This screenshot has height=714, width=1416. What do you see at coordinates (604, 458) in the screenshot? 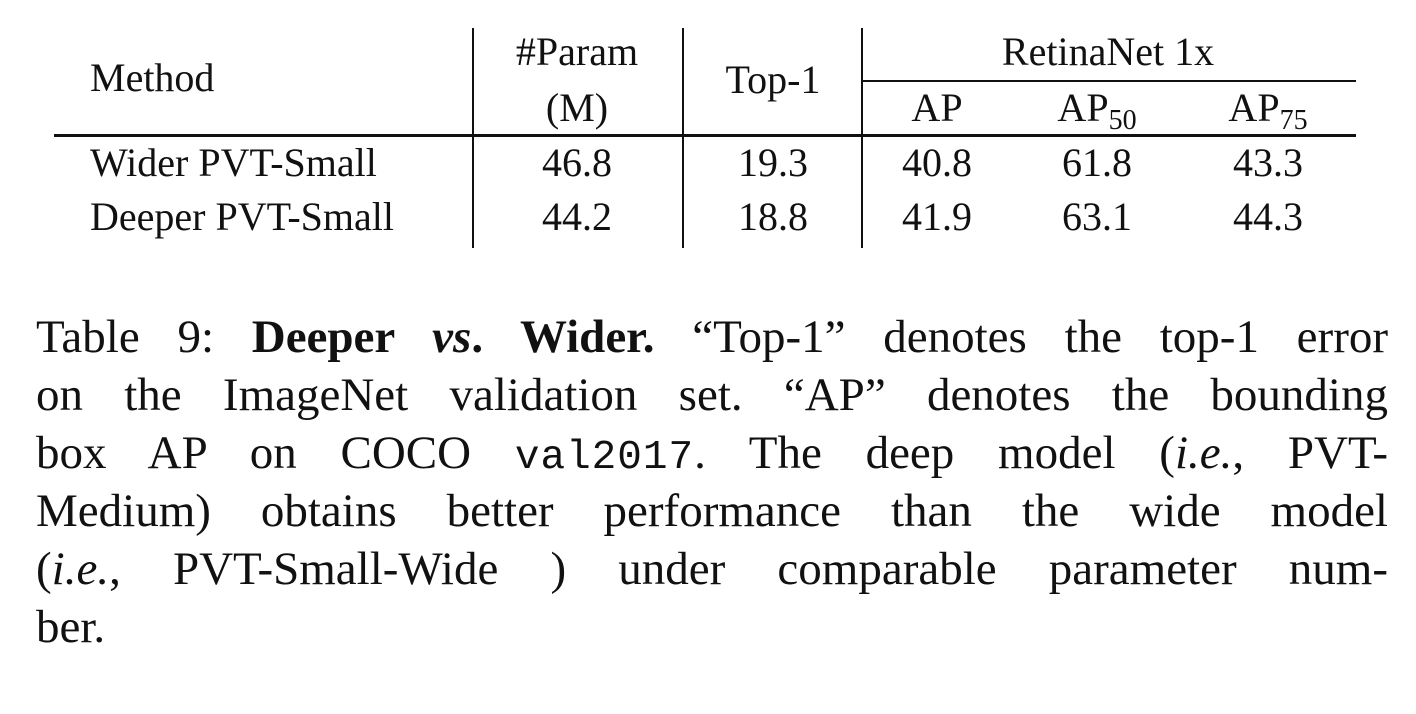
I see `caption-dataset-code: val2017` at bounding box center [604, 458].